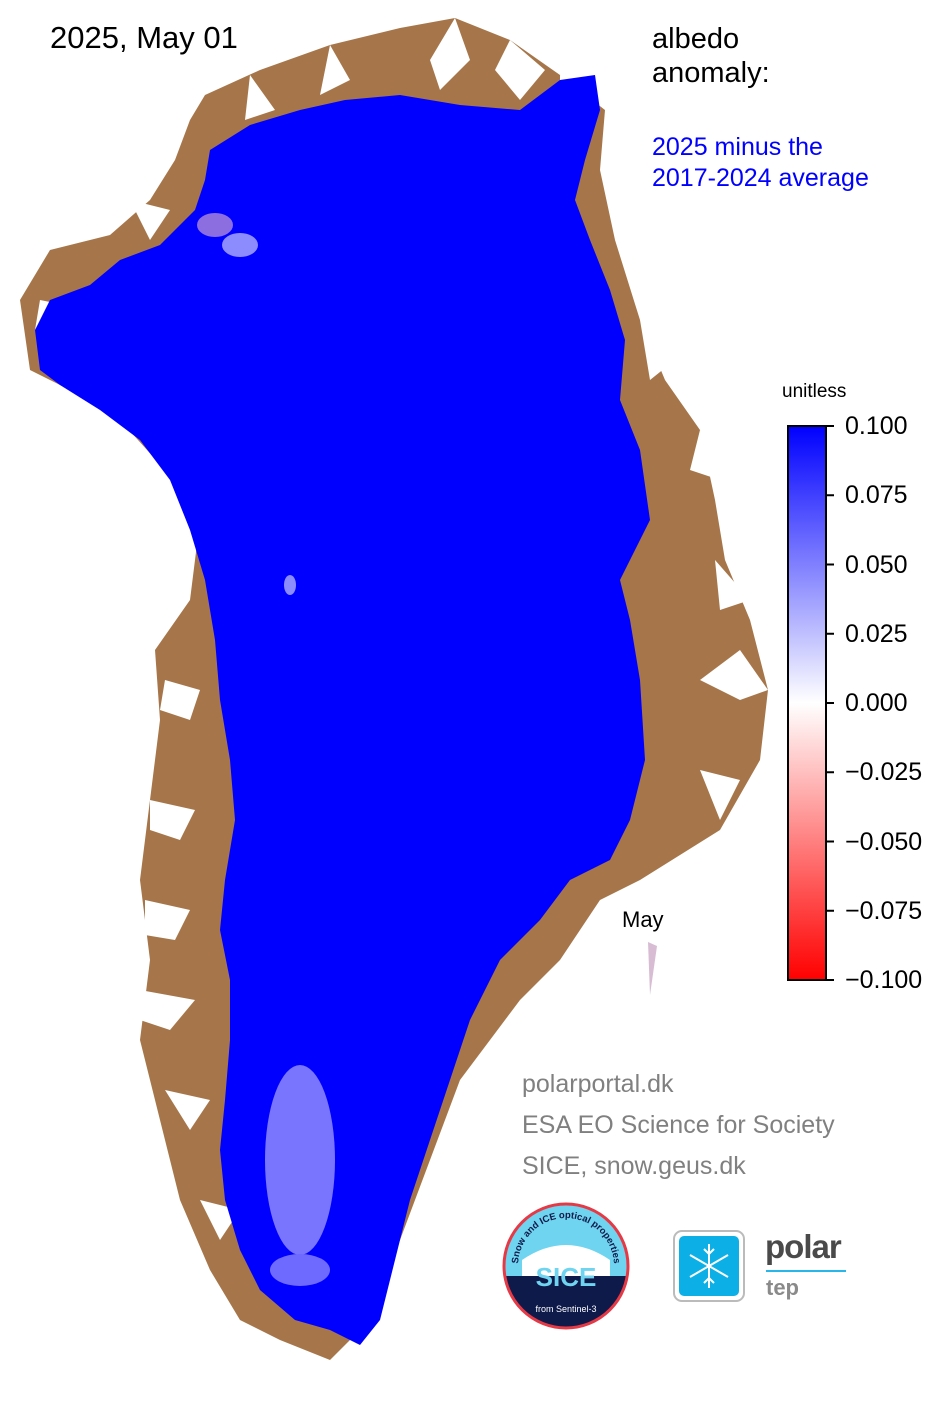 The image size is (943, 1406). What do you see at coordinates (711, 56) in the screenshot?
I see `map-title: albedo anomaly:` at bounding box center [711, 56].